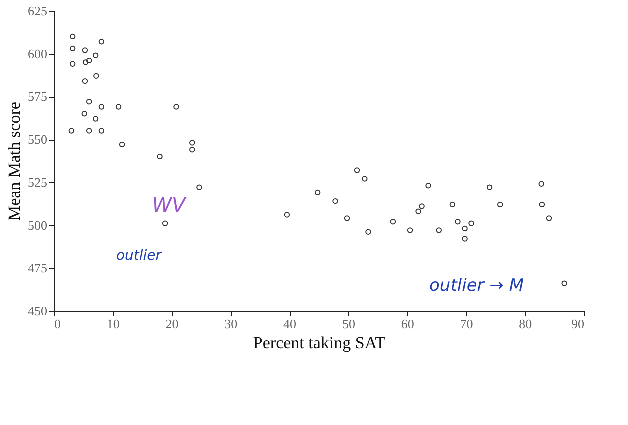  What do you see at coordinates (477, 286) in the screenshot?
I see `annotation: outlier → M` at bounding box center [477, 286].